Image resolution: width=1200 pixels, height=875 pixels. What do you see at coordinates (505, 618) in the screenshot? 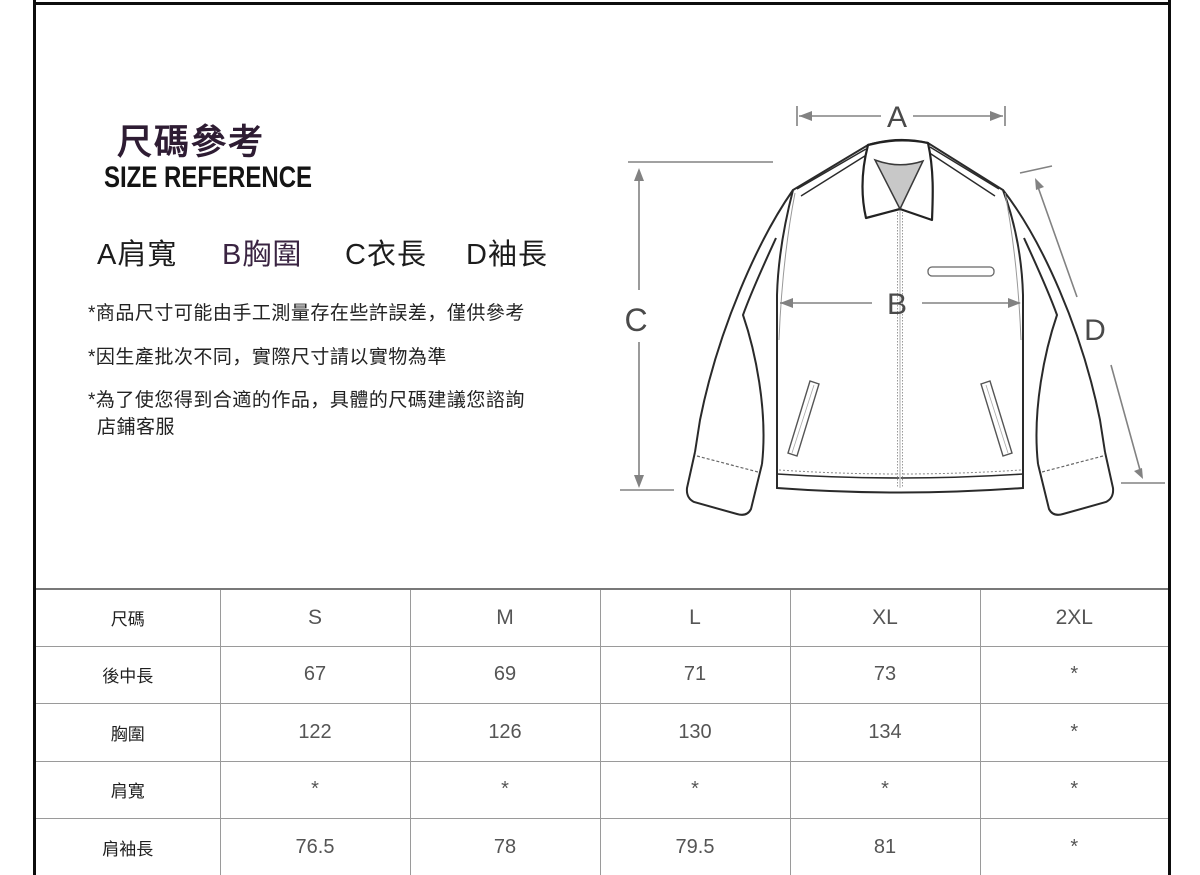
I see `col-header-m: M` at bounding box center [505, 618].